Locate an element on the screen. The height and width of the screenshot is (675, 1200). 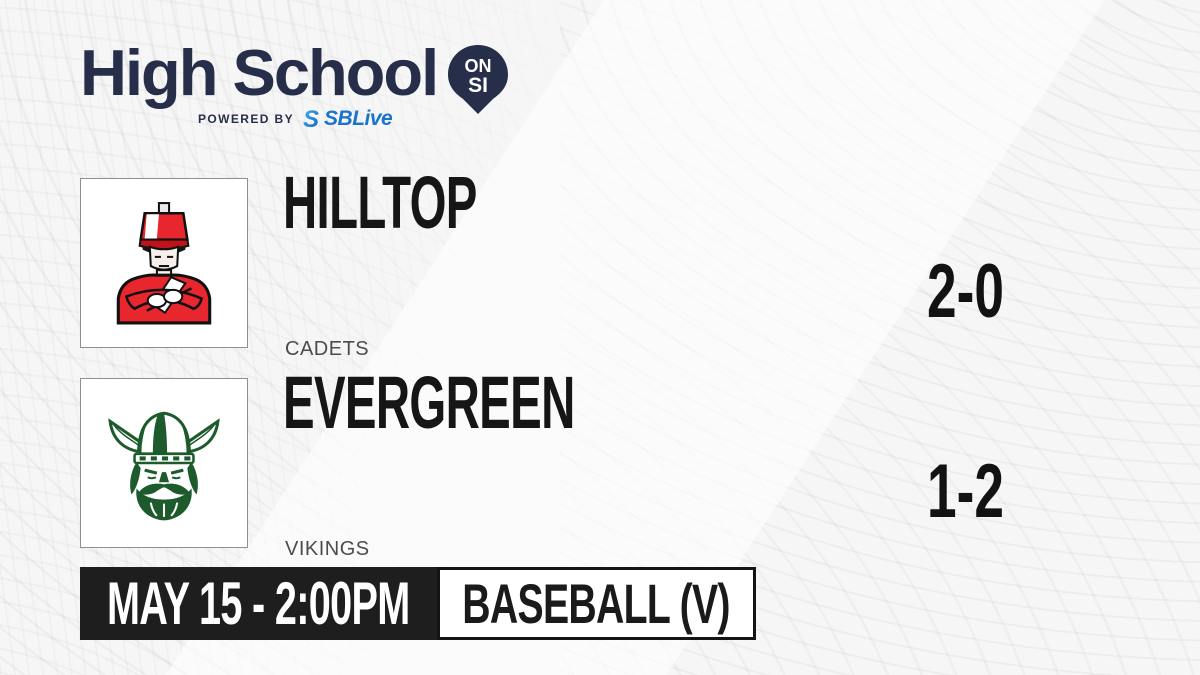
team2-name: EVERGREEN is located at coordinates (429, 402).